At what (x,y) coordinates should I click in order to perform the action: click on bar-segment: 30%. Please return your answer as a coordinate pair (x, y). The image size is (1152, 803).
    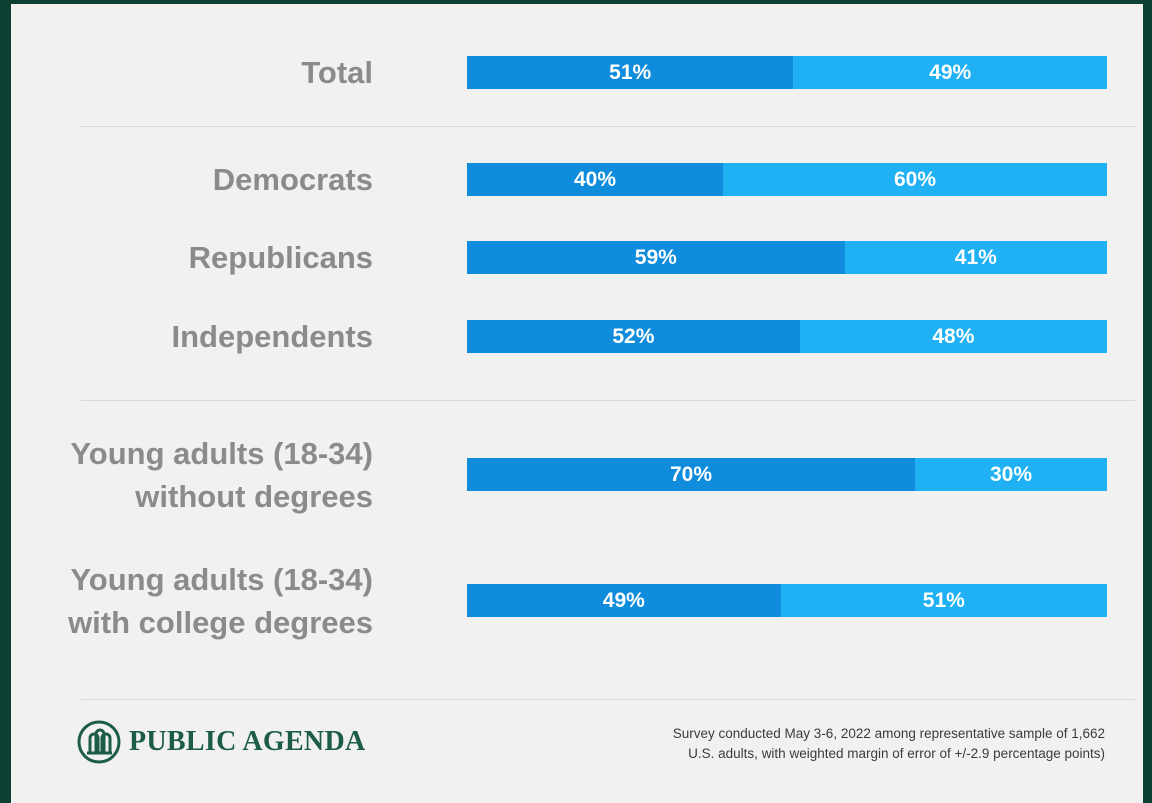
    Looking at the image, I should click on (1011, 474).